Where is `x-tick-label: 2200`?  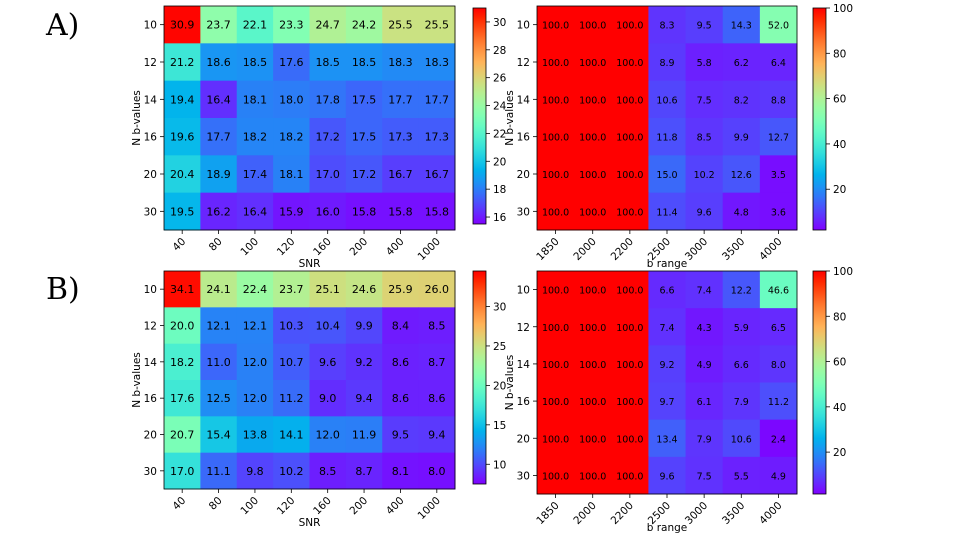
x-tick-label: 2200 is located at coordinates (622, 249).